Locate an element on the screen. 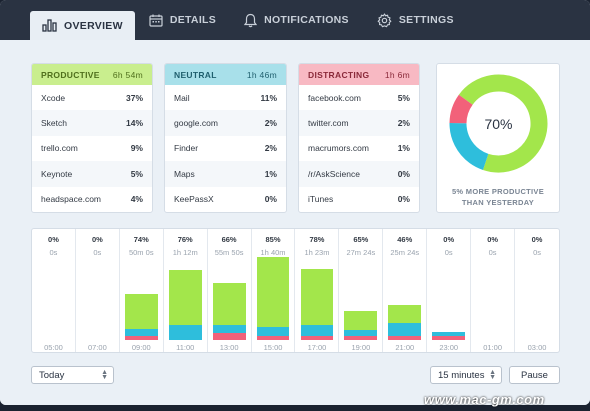 The width and height of the screenshot is (590, 411). column-hour: 17:00 is located at coordinates (317, 347).